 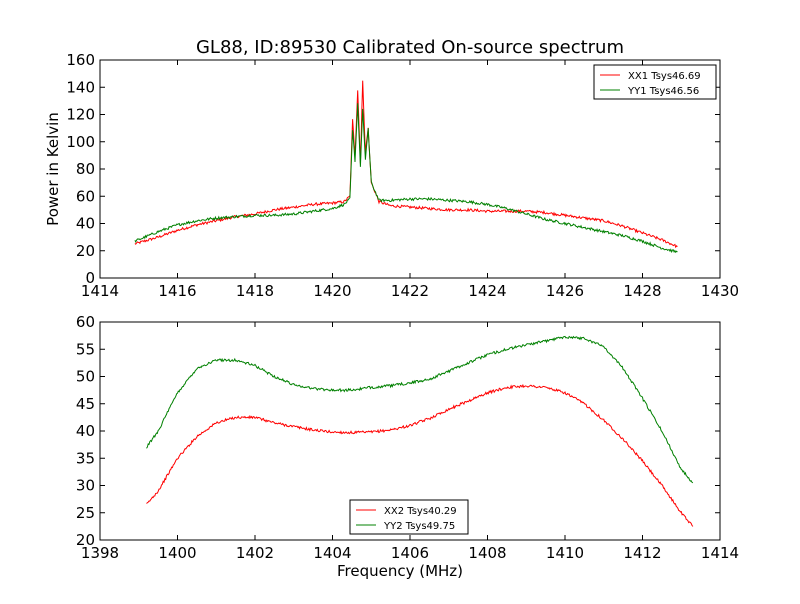 What do you see at coordinates (664, 76) in the screenshot?
I see `legend-label: XX1 Tsys46.69` at bounding box center [664, 76].